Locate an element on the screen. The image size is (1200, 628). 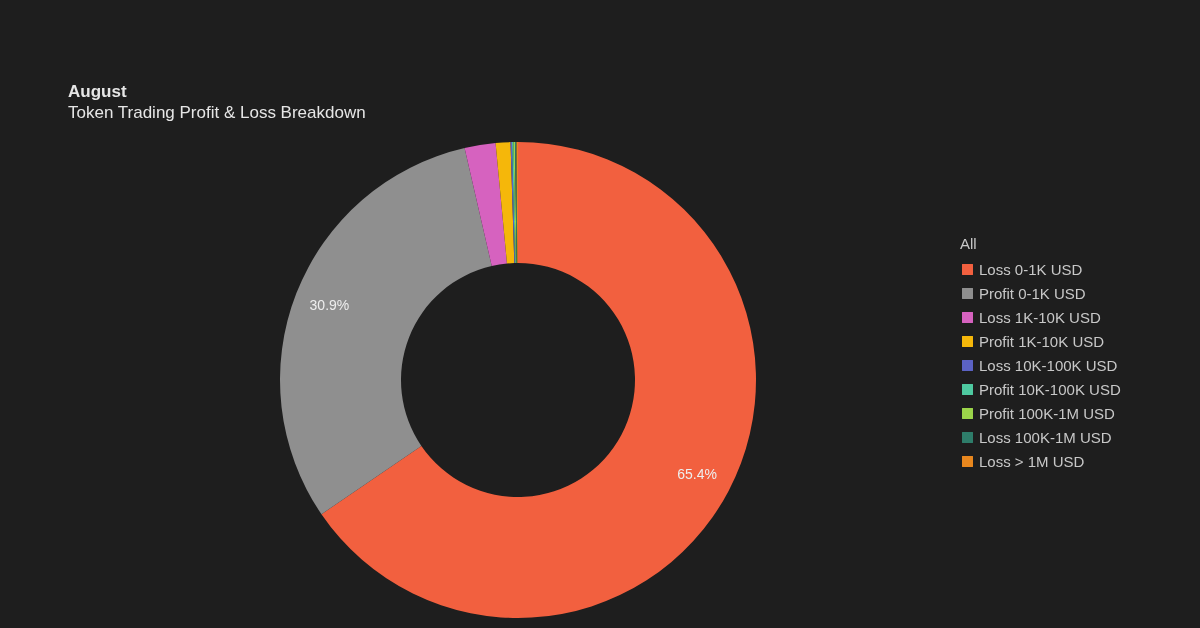
data-label: 65.4% is located at coordinates (697, 473).